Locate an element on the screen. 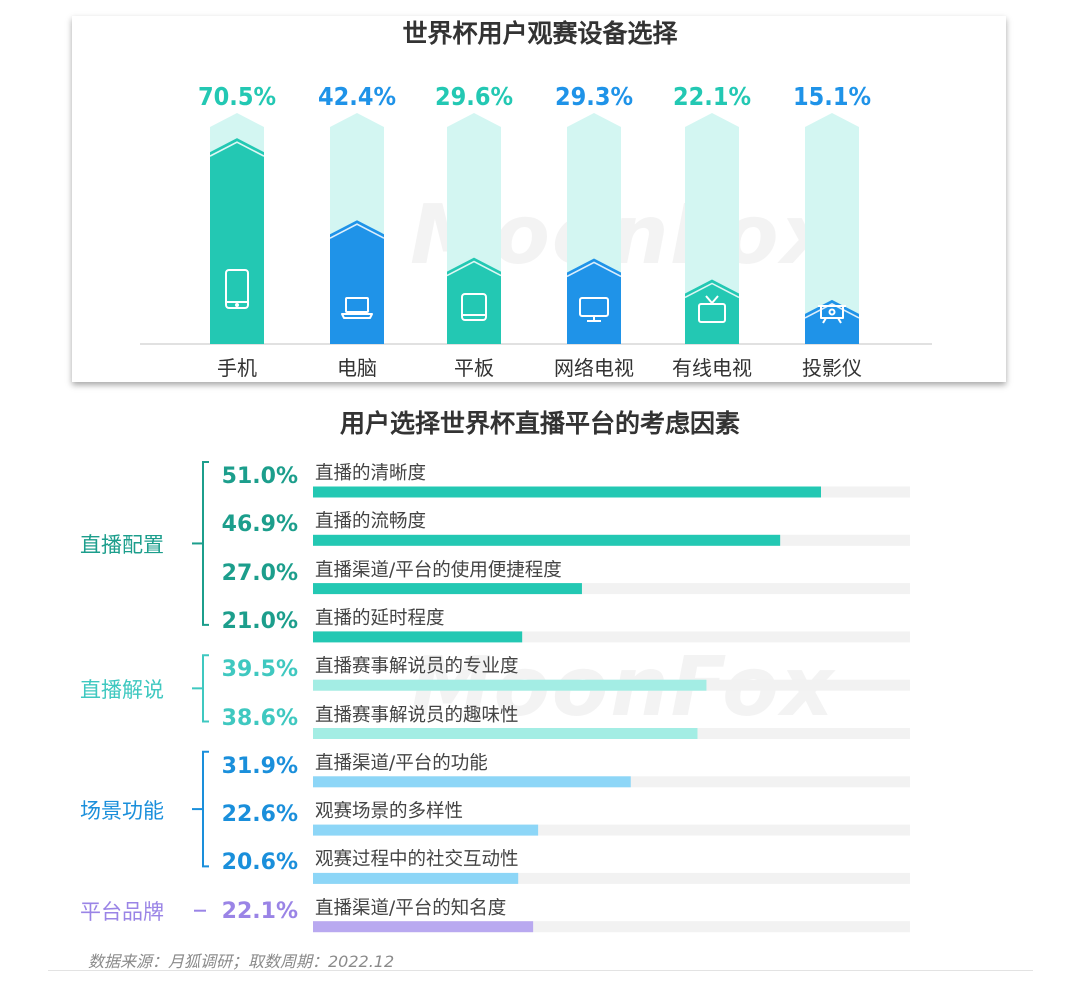  factor-value-label: 39.5% is located at coordinates (259, 670).